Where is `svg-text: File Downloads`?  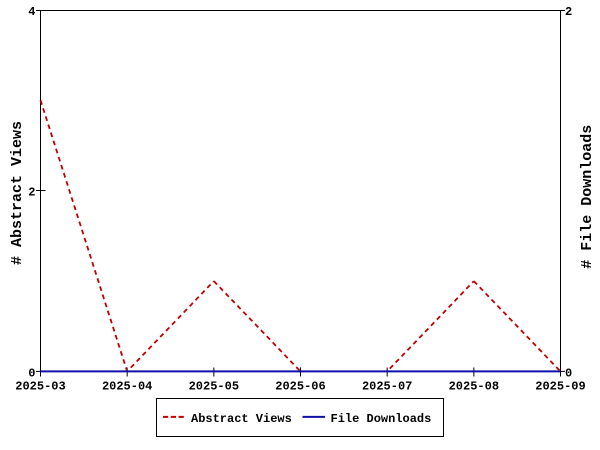 svg-text: File Downloads is located at coordinates (381, 419).